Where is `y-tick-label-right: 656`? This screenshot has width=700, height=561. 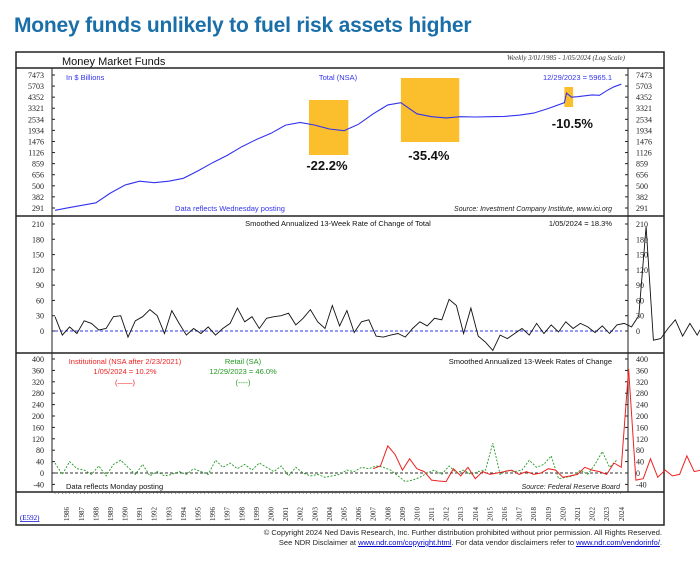
y-tick-label-right: 656 is located at coordinates (642, 175).